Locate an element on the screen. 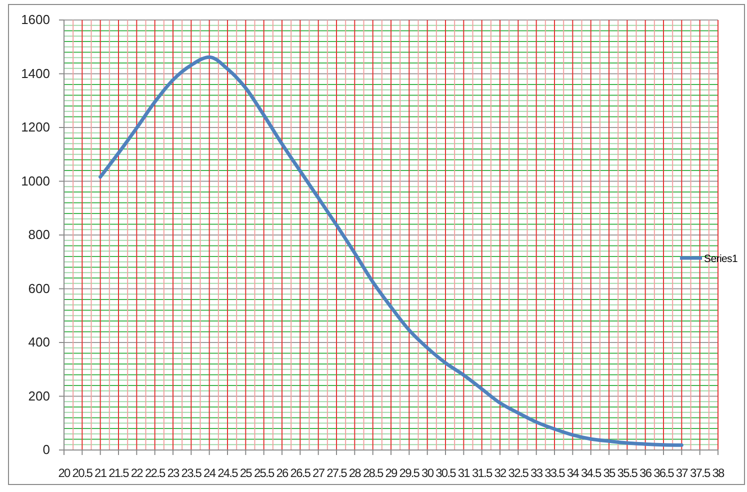 The height and width of the screenshot is (492, 747). y-tick-label: 600 is located at coordinates (39, 288).